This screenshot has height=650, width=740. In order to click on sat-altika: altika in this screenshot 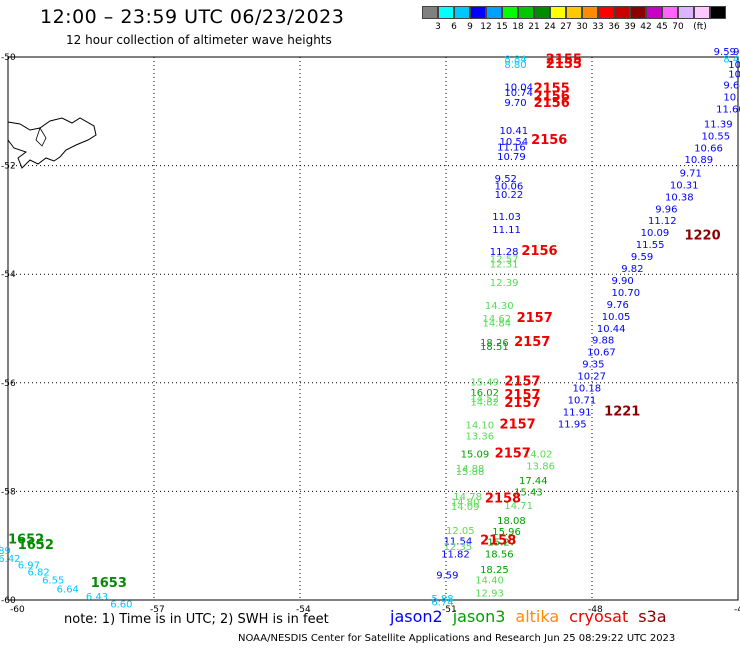, I will do `click(537, 616)`.